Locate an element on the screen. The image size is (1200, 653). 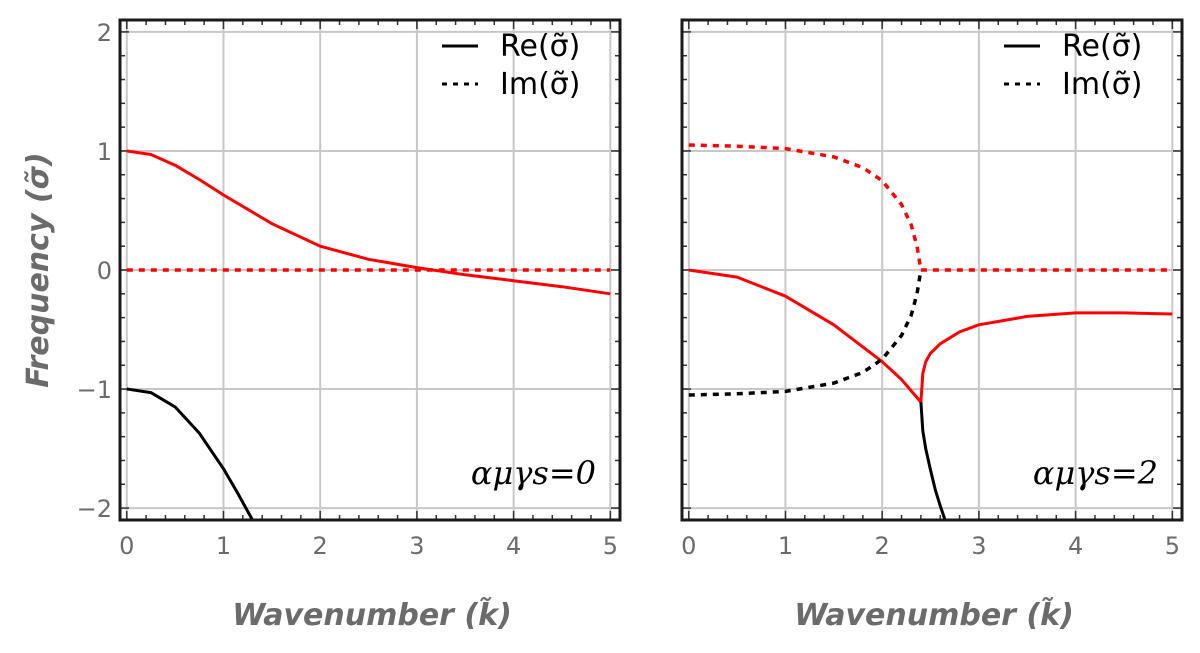
y-tick-label: −1 is located at coordinates (94, 390).